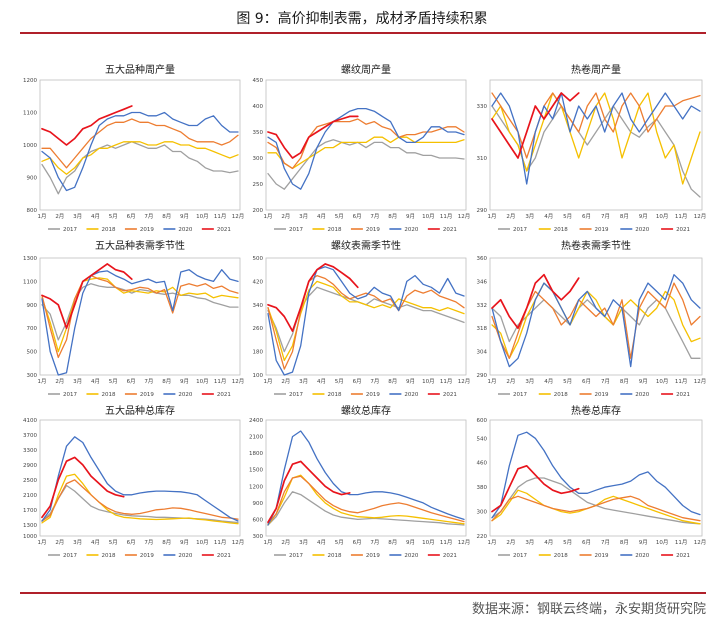 Image resolution: width=724 pixels, height=628 pixels. What do you see at coordinates (30, 466) in the screenshot?
I see `y-tick-label: 2900` at bounding box center [30, 466].